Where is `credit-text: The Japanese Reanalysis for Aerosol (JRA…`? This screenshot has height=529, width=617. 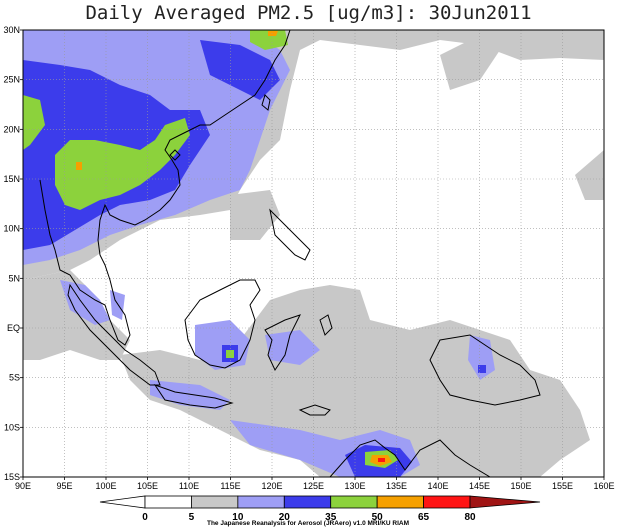 credit-text: The Japanese Reanalysis for Aerosol (JRA… is located at coordinates (308, 523).